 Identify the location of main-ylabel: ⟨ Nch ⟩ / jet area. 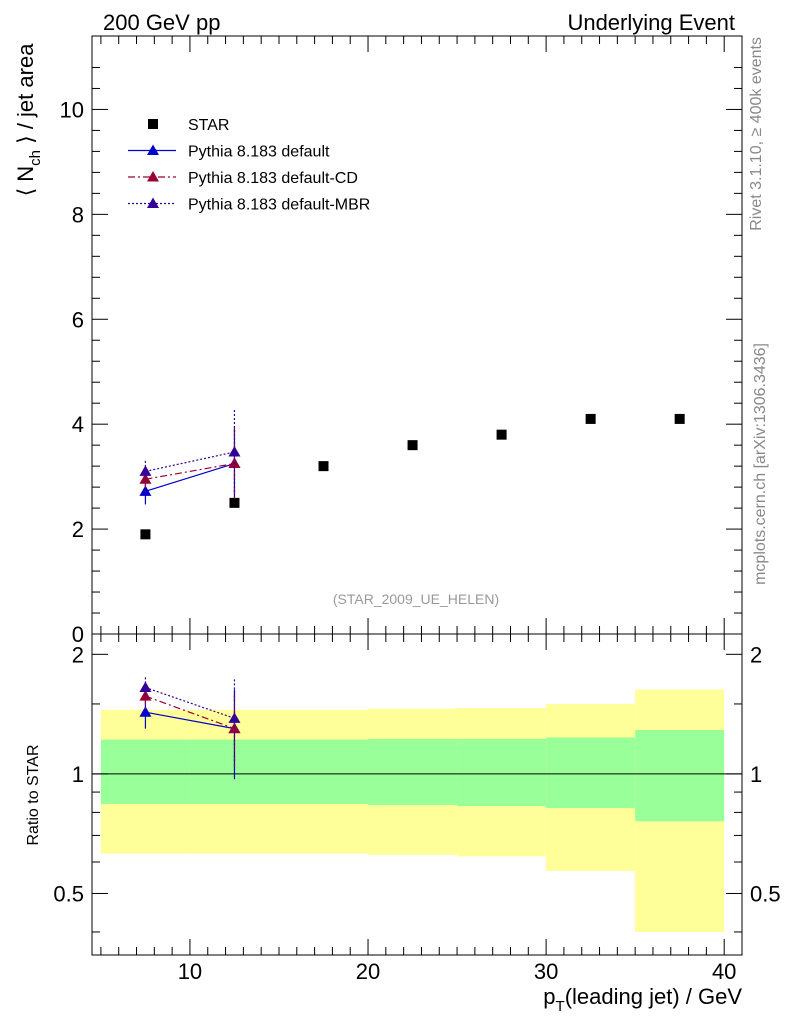
(28, 120).